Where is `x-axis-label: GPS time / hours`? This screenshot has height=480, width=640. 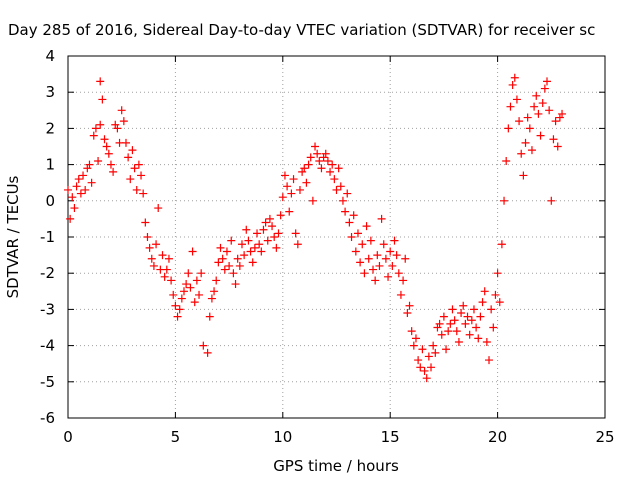 x-axis-label: GPS time / hours is located at coordinates (336, 466).